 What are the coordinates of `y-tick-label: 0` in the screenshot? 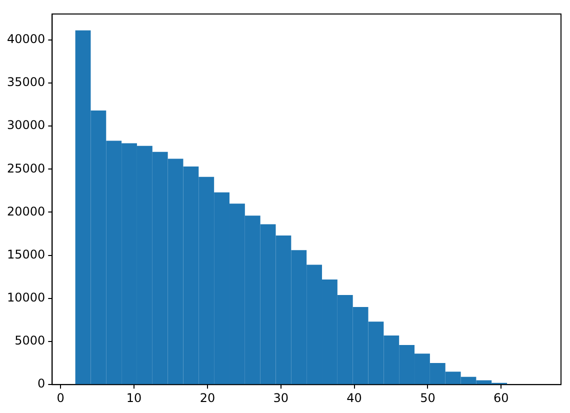 It's located at (42, 383).